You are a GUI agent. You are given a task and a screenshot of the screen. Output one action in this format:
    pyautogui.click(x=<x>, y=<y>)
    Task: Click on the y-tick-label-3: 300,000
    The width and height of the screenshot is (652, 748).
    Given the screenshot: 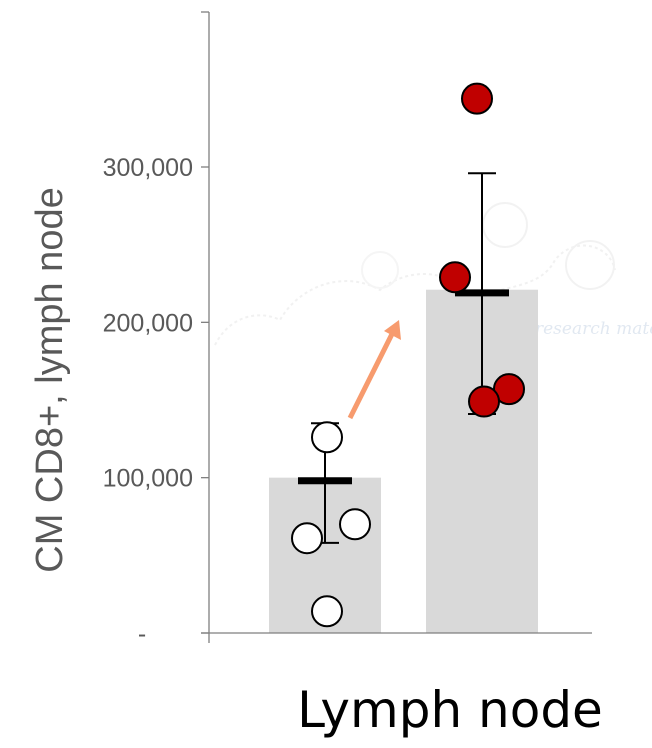 What is the action you would take?
    pyautogui.click(x=148, y=168)
    